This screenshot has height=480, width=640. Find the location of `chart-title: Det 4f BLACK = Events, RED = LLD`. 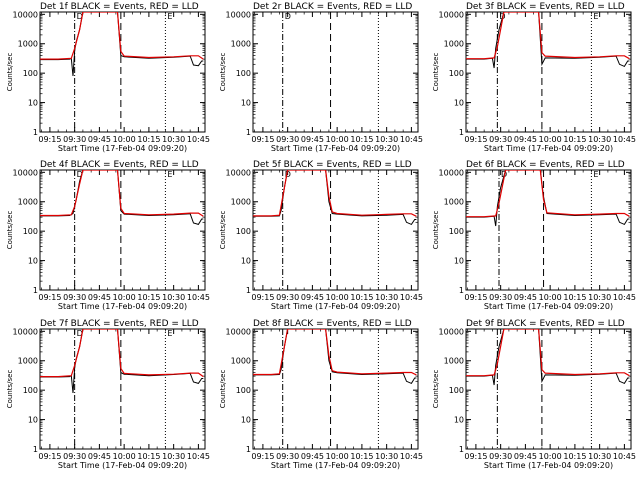

chart-title: Det 4f BLACK = Events, RED = LLD is located at coordinates (119, 165).